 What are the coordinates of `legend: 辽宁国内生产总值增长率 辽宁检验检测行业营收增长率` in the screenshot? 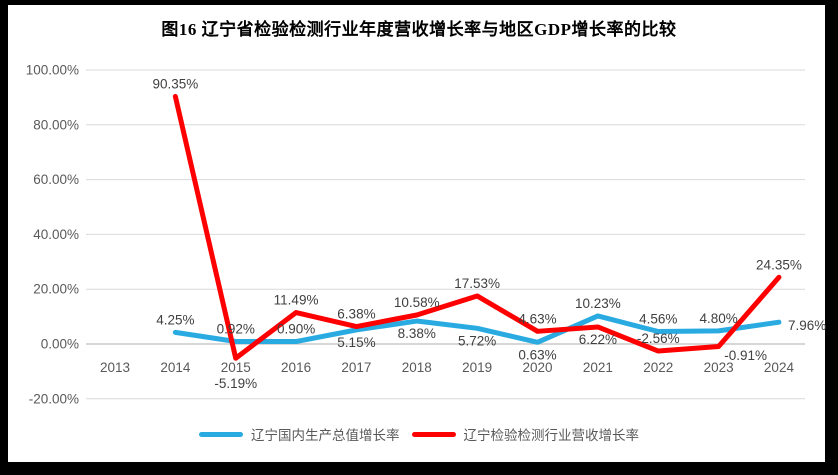 It's located at (419, 434).